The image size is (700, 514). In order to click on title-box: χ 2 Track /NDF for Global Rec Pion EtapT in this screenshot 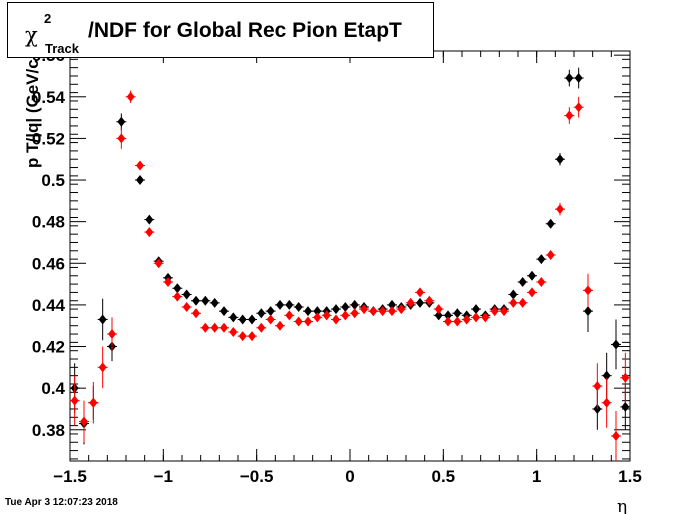, I will do `click(220, 30)`.